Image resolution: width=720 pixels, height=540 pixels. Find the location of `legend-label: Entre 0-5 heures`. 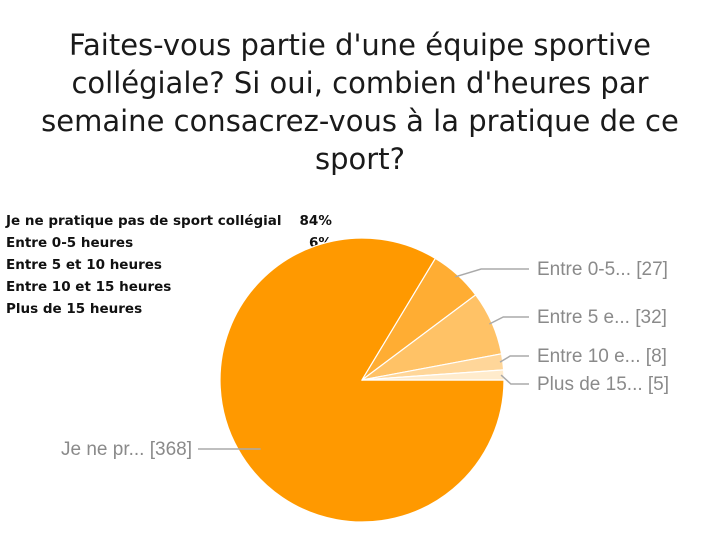

legend-label: Entre 0-5 heures is located at coordinates (70, 243).